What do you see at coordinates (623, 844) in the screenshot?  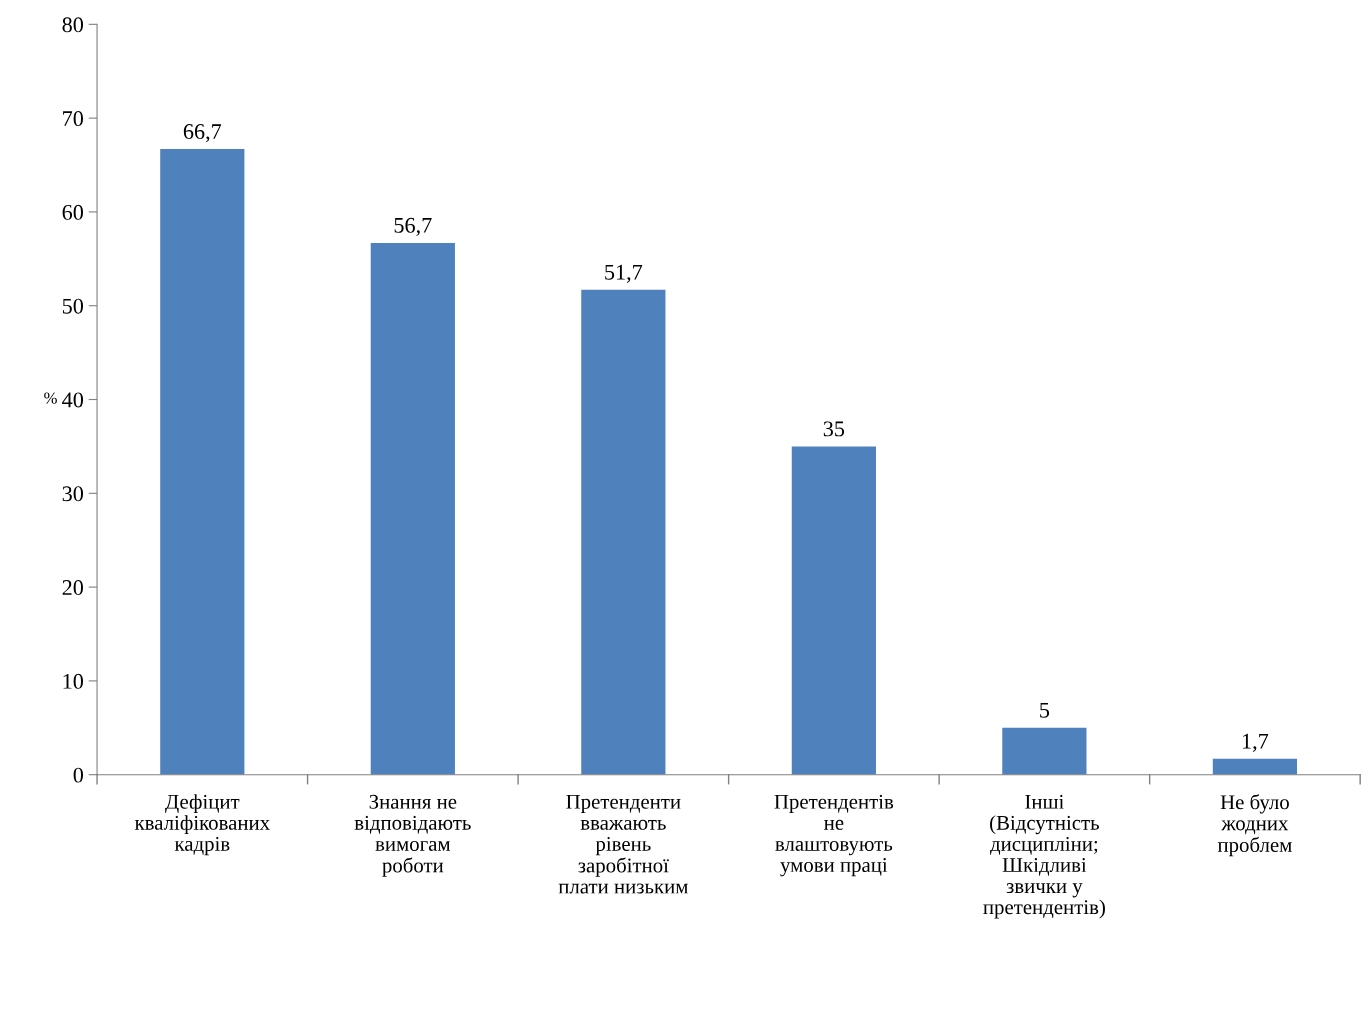 I see `x-tick-label: Претенденти вважають рівень заробітної плати низьким` at bounding box center [623, 844].